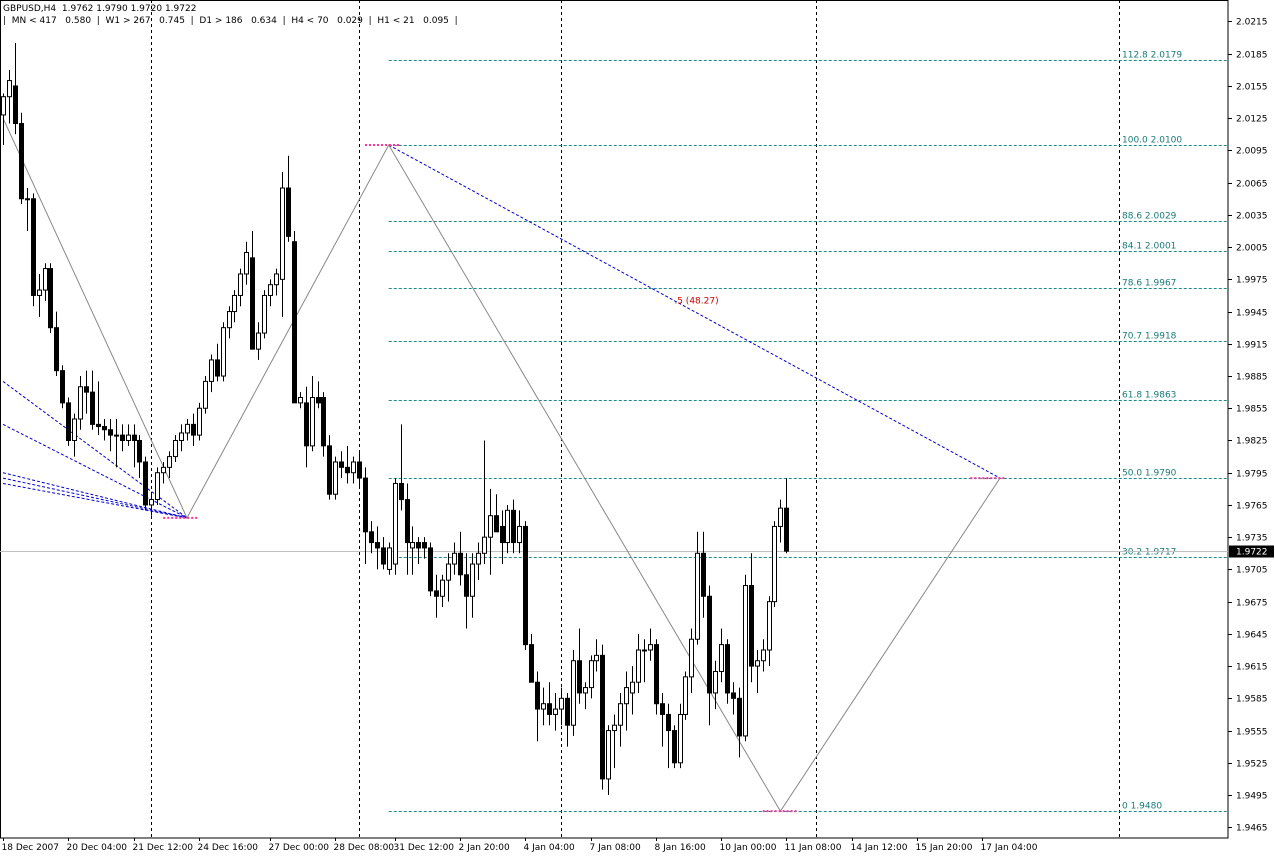 The image size is (1275, 856). Describe the element at coordinates (1252, 217) in the screenshot. I see `y-tick-label: 2.0035` at that location.